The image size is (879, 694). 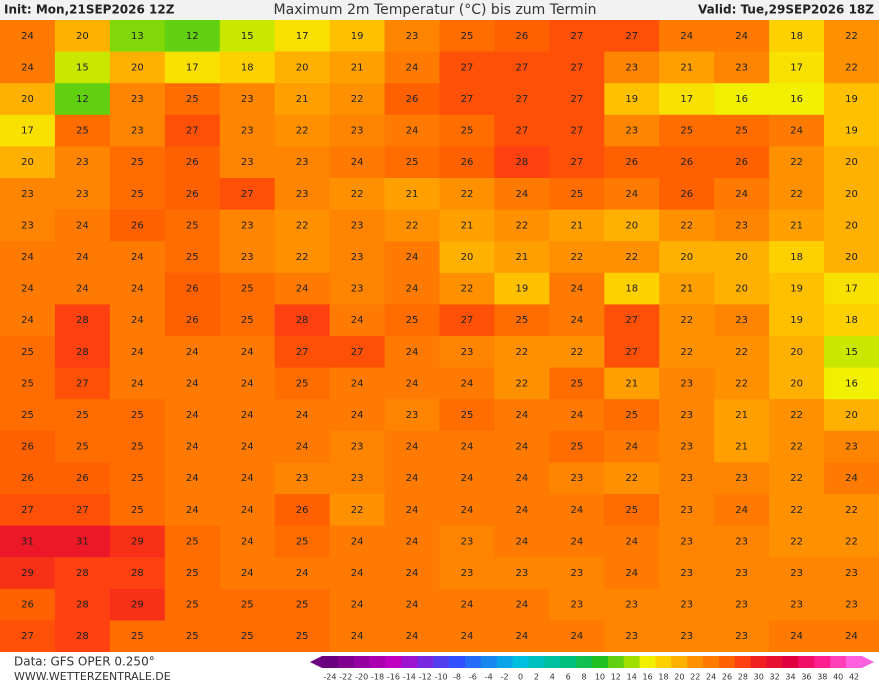 I want to click on colorbar-label: 36, so click(x=806, y=677).